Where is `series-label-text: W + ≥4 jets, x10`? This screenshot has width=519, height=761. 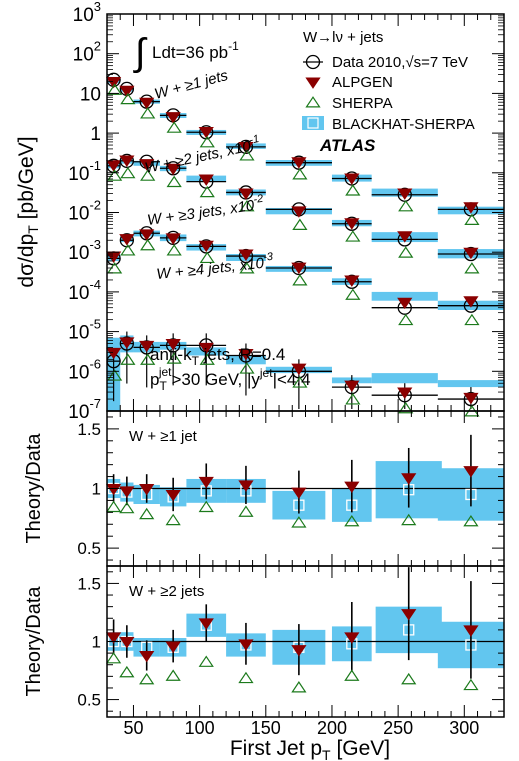
series-label-text: W + ≥4 jets, x10 is located at coordinates (211, 269).